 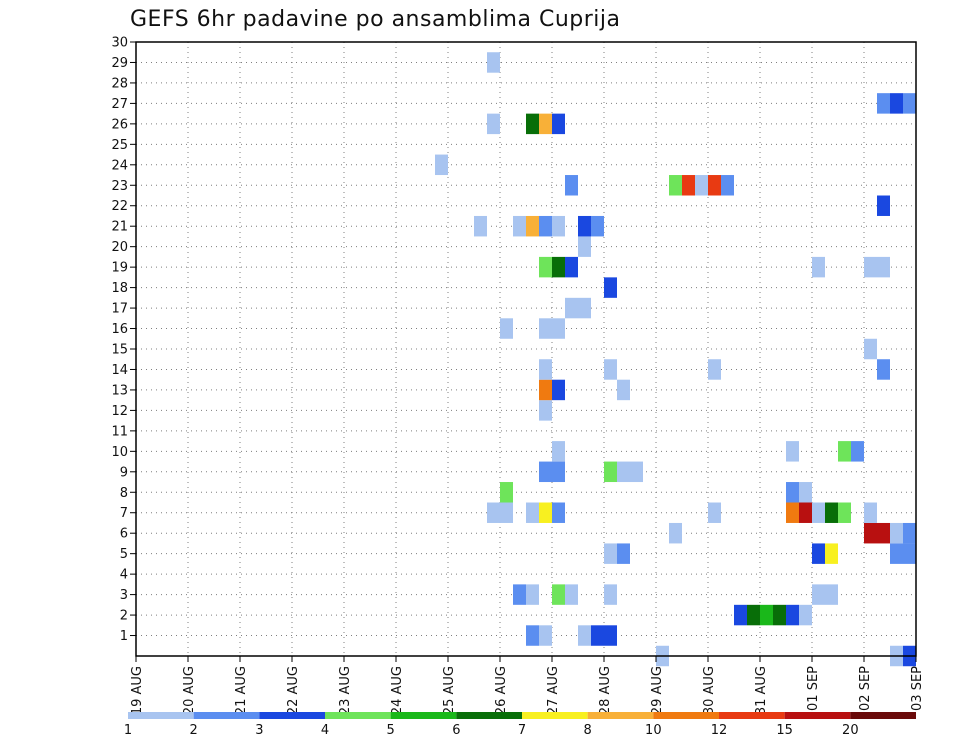 What do you see at coordinates (293, 690) in the screenshot?
I see `x-tick-label: 22 AUG` at bounding box center [293, 690].